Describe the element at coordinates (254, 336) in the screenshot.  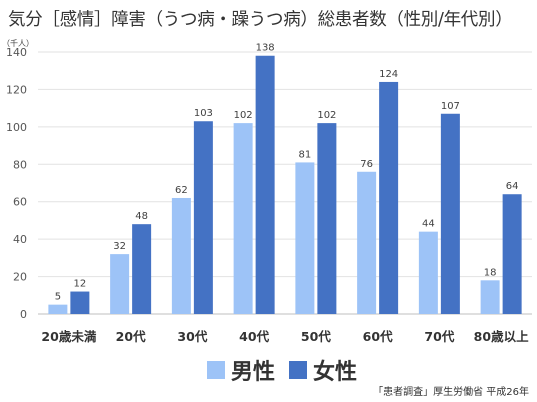
I see `x-tick-label: 40代` at that location.